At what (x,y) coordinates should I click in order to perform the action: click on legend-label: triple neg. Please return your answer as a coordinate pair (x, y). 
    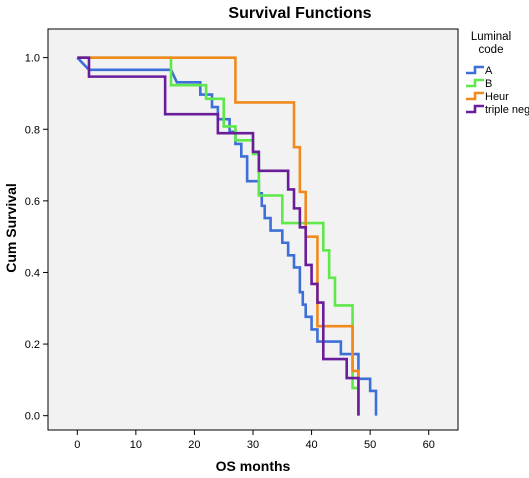
    Looking at the image, I should click on (507, 110).